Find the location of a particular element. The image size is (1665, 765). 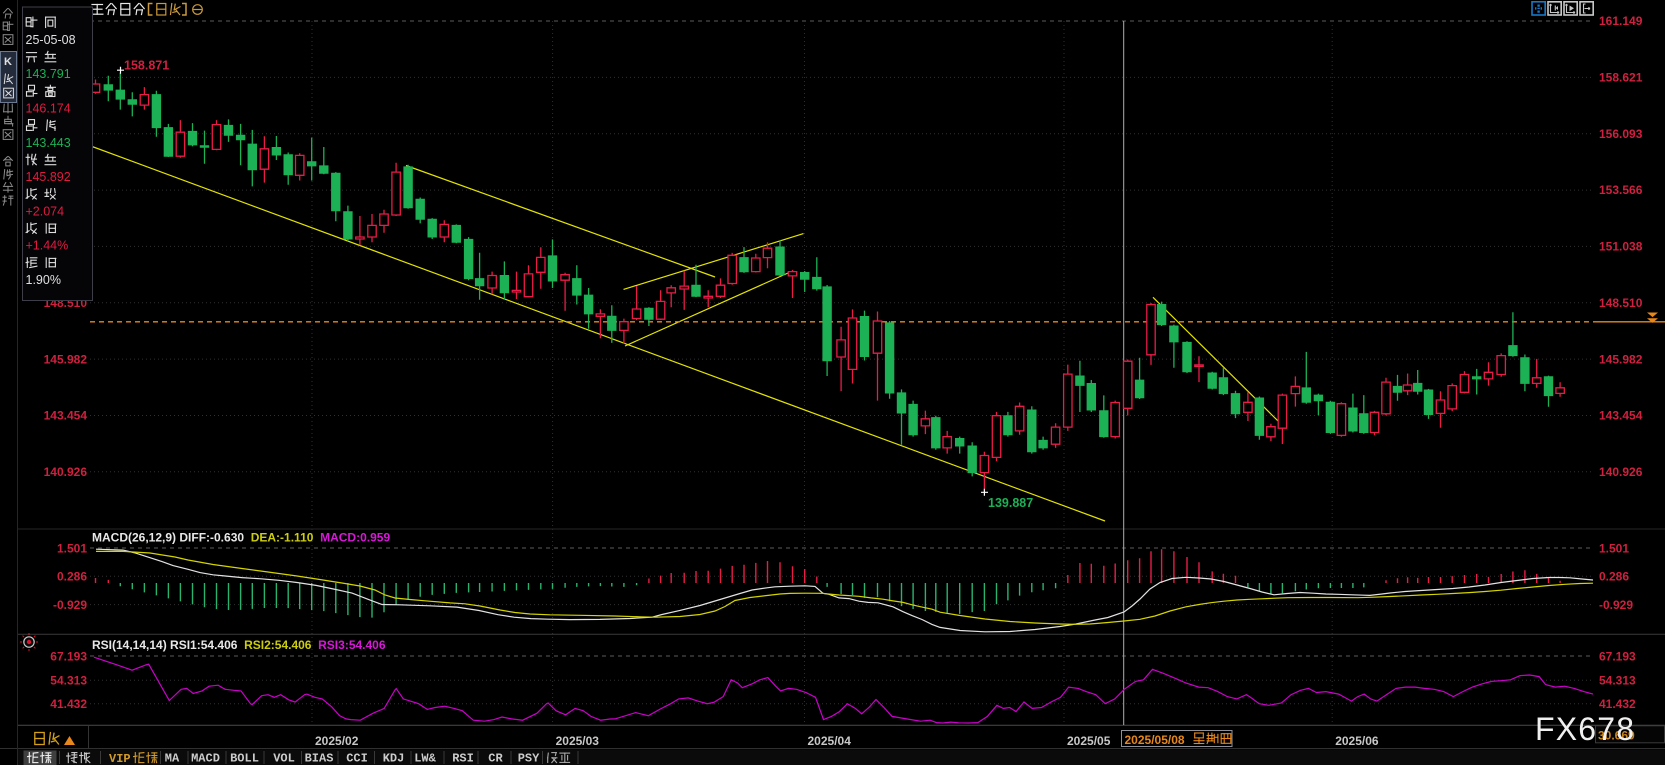

svg-text: 145.892 is located at coordinates (48, 177).